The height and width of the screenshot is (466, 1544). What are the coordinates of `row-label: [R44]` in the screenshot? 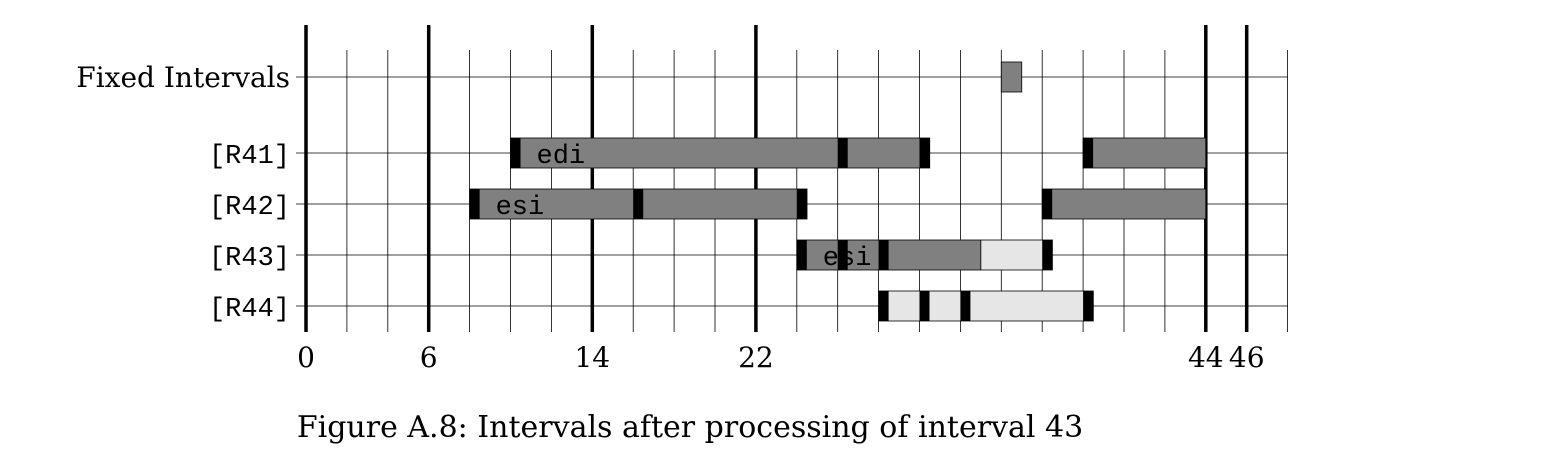 It's located at (249, 310).